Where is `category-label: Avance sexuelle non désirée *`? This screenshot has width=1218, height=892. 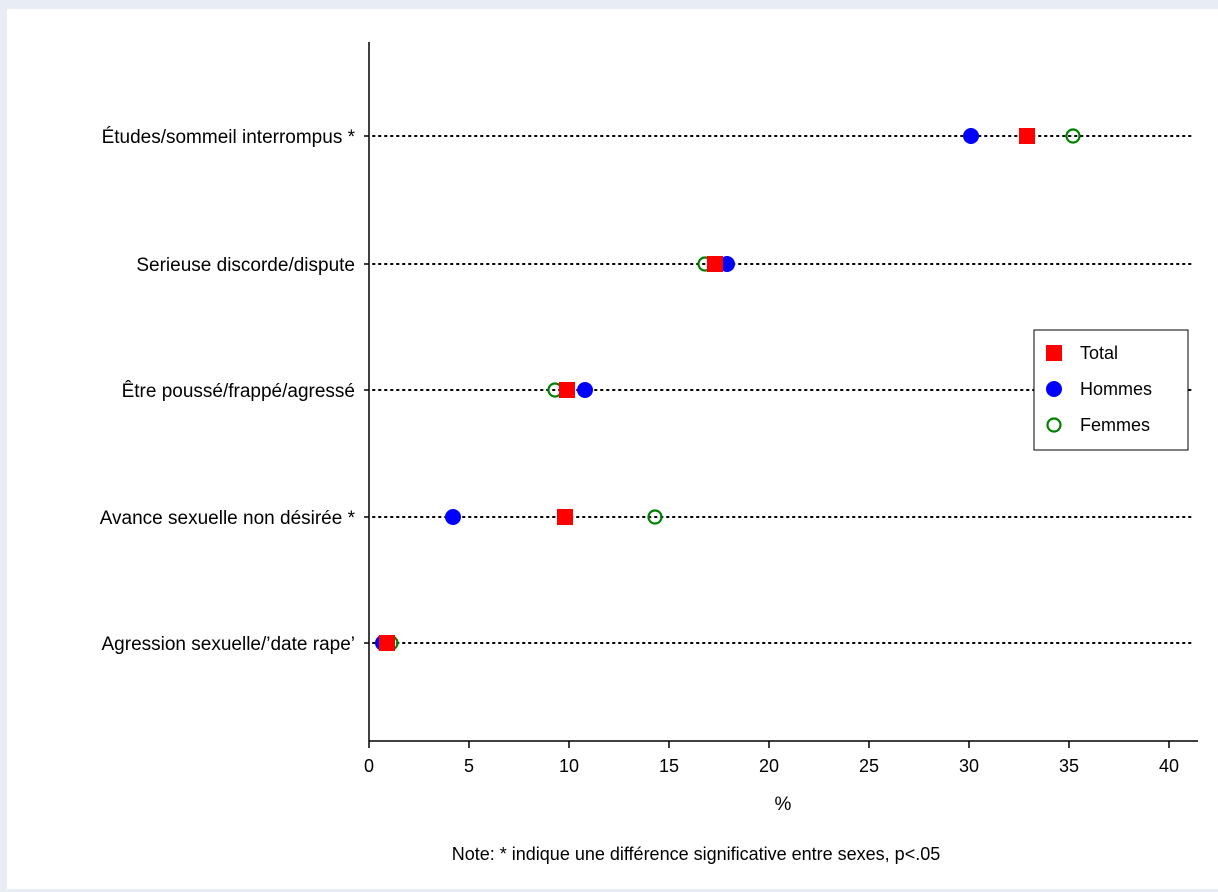
category-label: Avance sexuelle non désirée * is located at coordinates (228, 518).